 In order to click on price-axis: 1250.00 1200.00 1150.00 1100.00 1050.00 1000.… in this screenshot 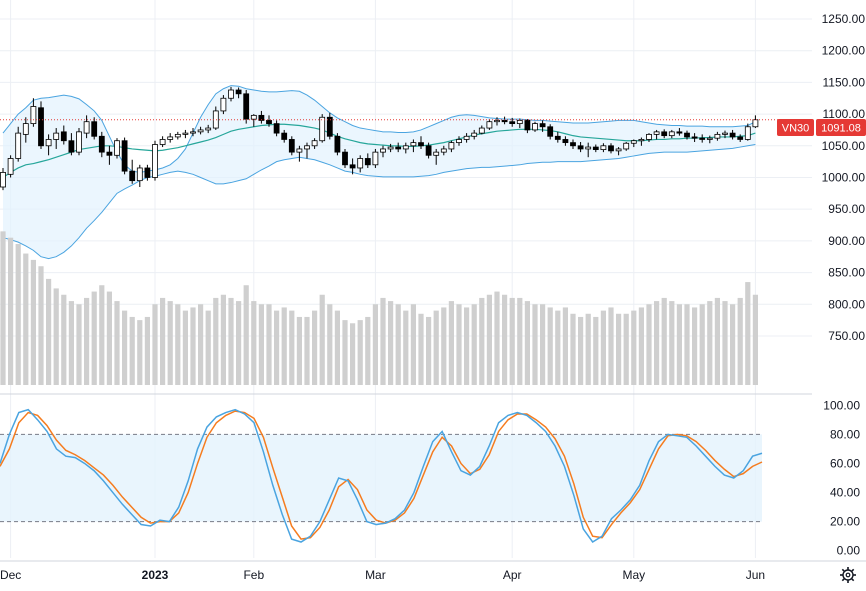, I will do `click(844, 177)`.